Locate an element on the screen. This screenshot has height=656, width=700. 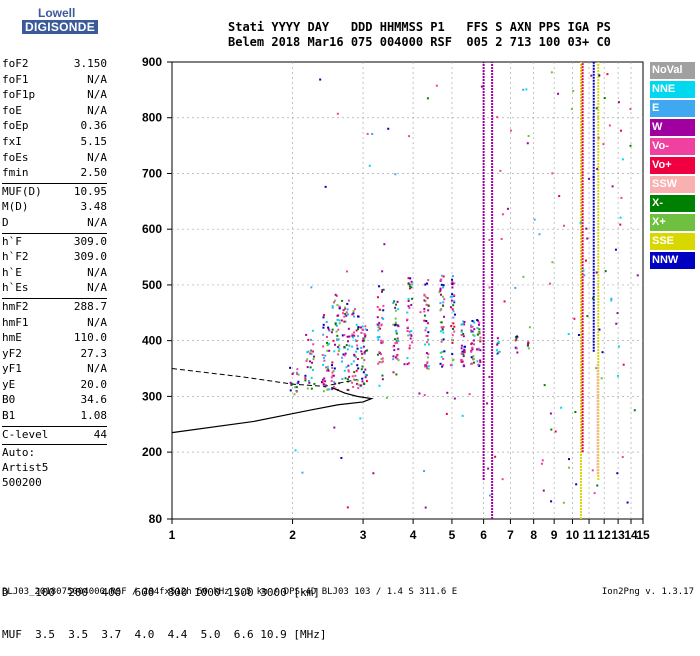
param-row: B0 34.6 is located at coordinates (54, 401).